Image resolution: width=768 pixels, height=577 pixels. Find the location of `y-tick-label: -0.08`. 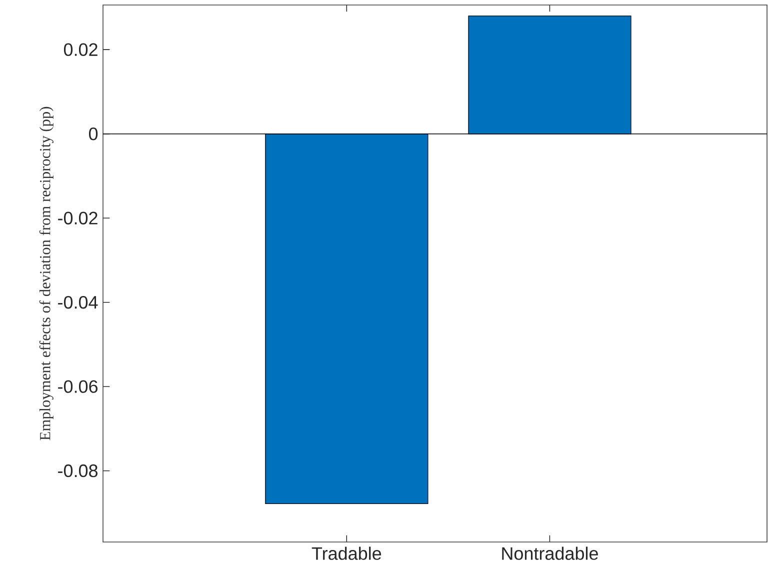

y-tick-label: -0.08 is located at coordinates (78, 471).